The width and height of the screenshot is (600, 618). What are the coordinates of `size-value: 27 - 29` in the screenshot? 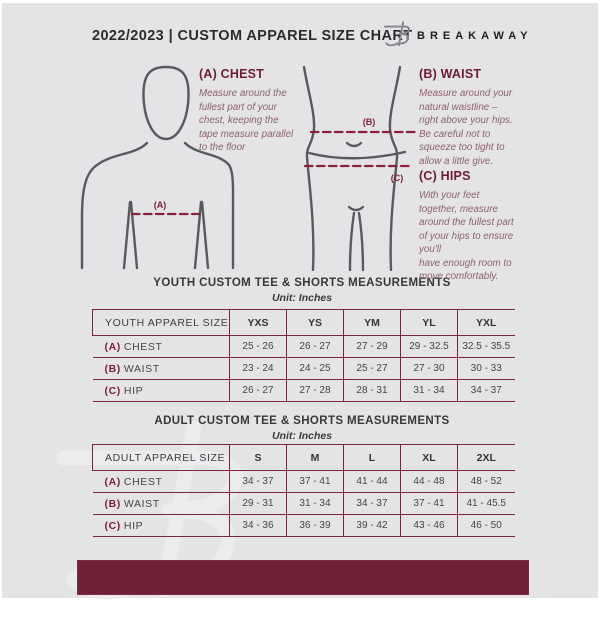 It's located at (372, 346).